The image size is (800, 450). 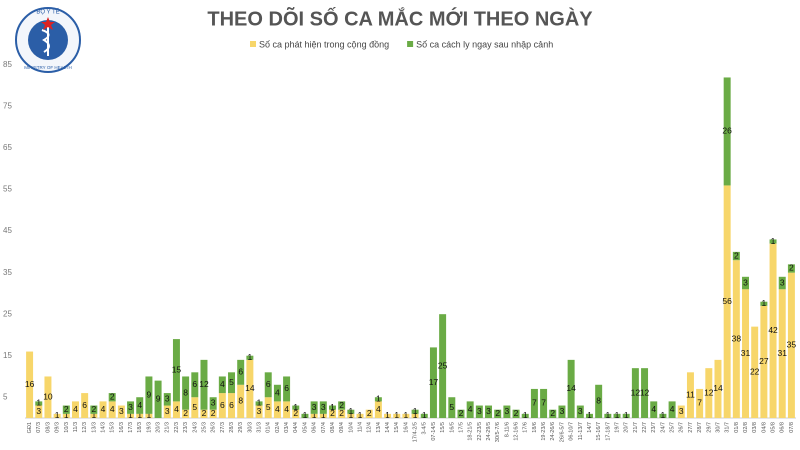 What do you see at coordinates (774, 427) in the screenshot?
I see `x-tick-label: 05/8` at bounding box center [774, 427].